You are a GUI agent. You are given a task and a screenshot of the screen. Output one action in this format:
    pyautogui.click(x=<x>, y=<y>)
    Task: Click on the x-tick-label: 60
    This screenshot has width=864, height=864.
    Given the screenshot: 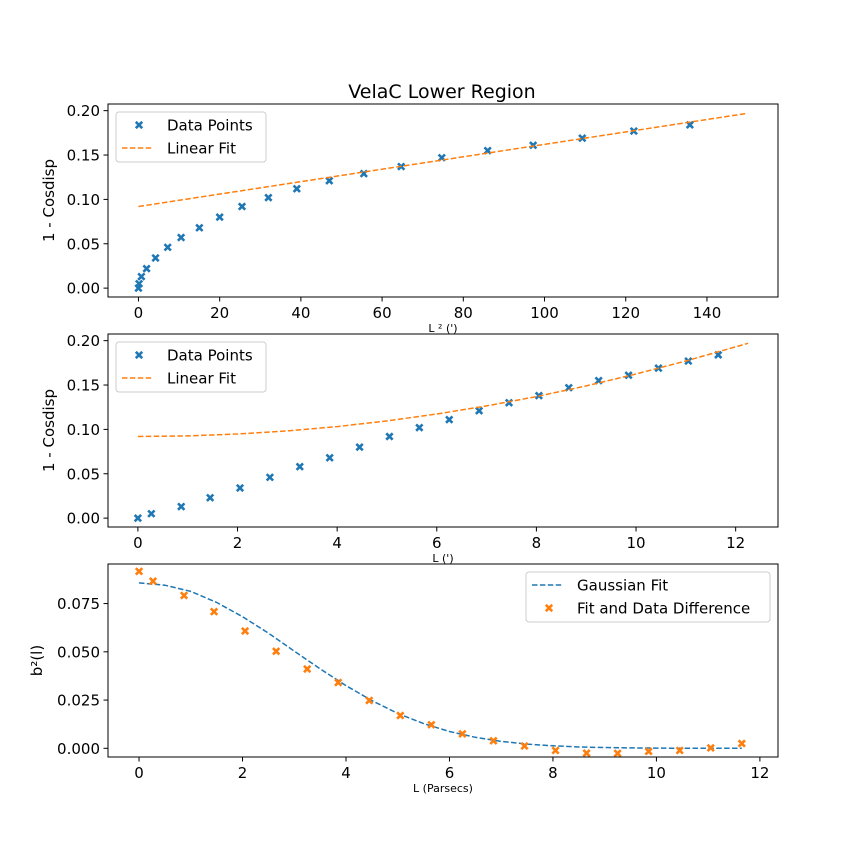 What is the action you would take?
    pyautogui.click(x=382, y=313)
    